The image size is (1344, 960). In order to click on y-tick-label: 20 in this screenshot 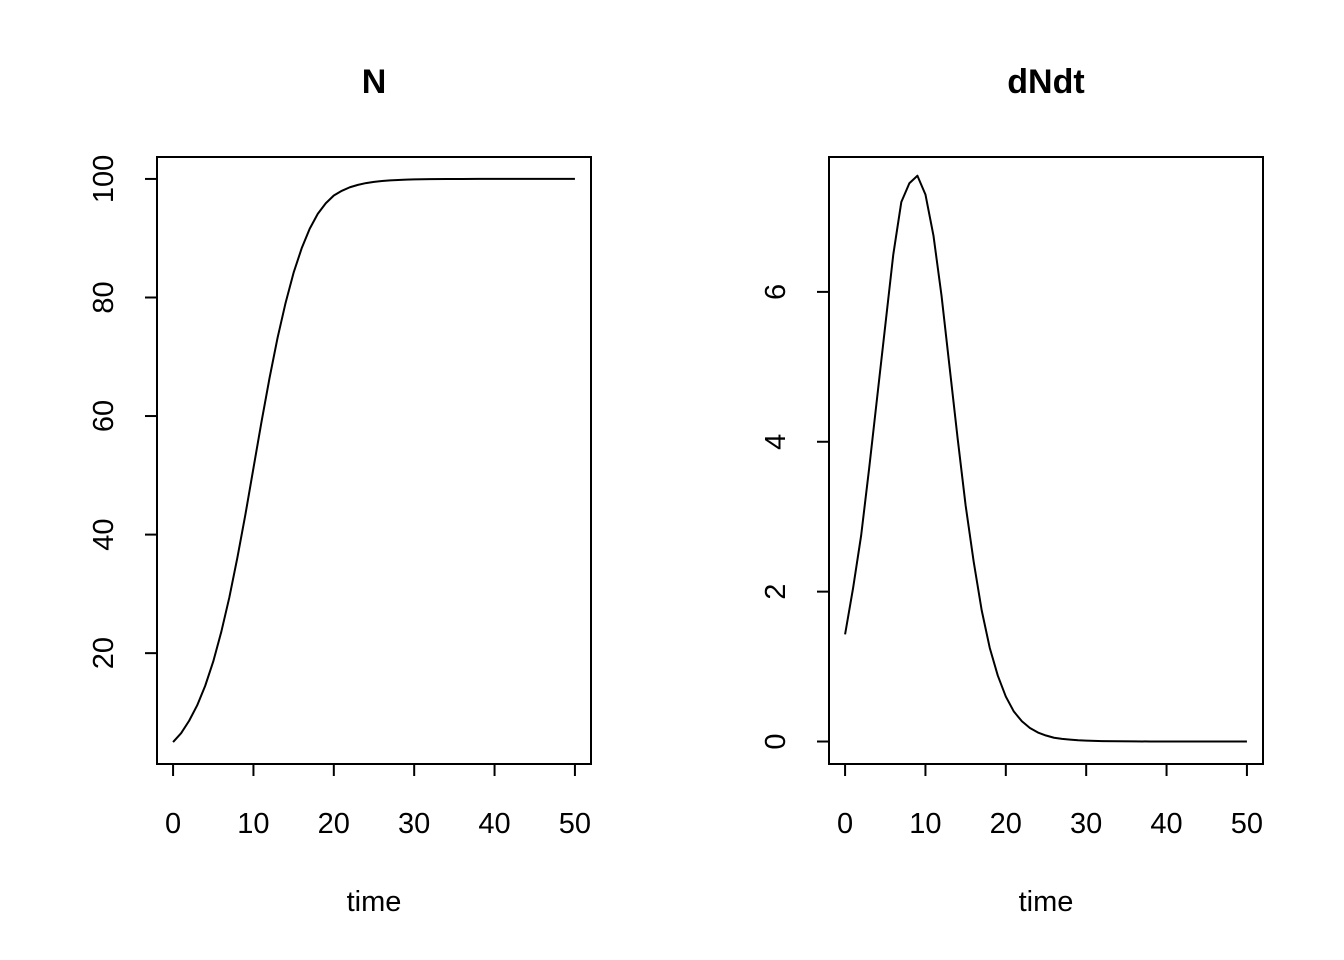, I will do `click(104, 653)`.